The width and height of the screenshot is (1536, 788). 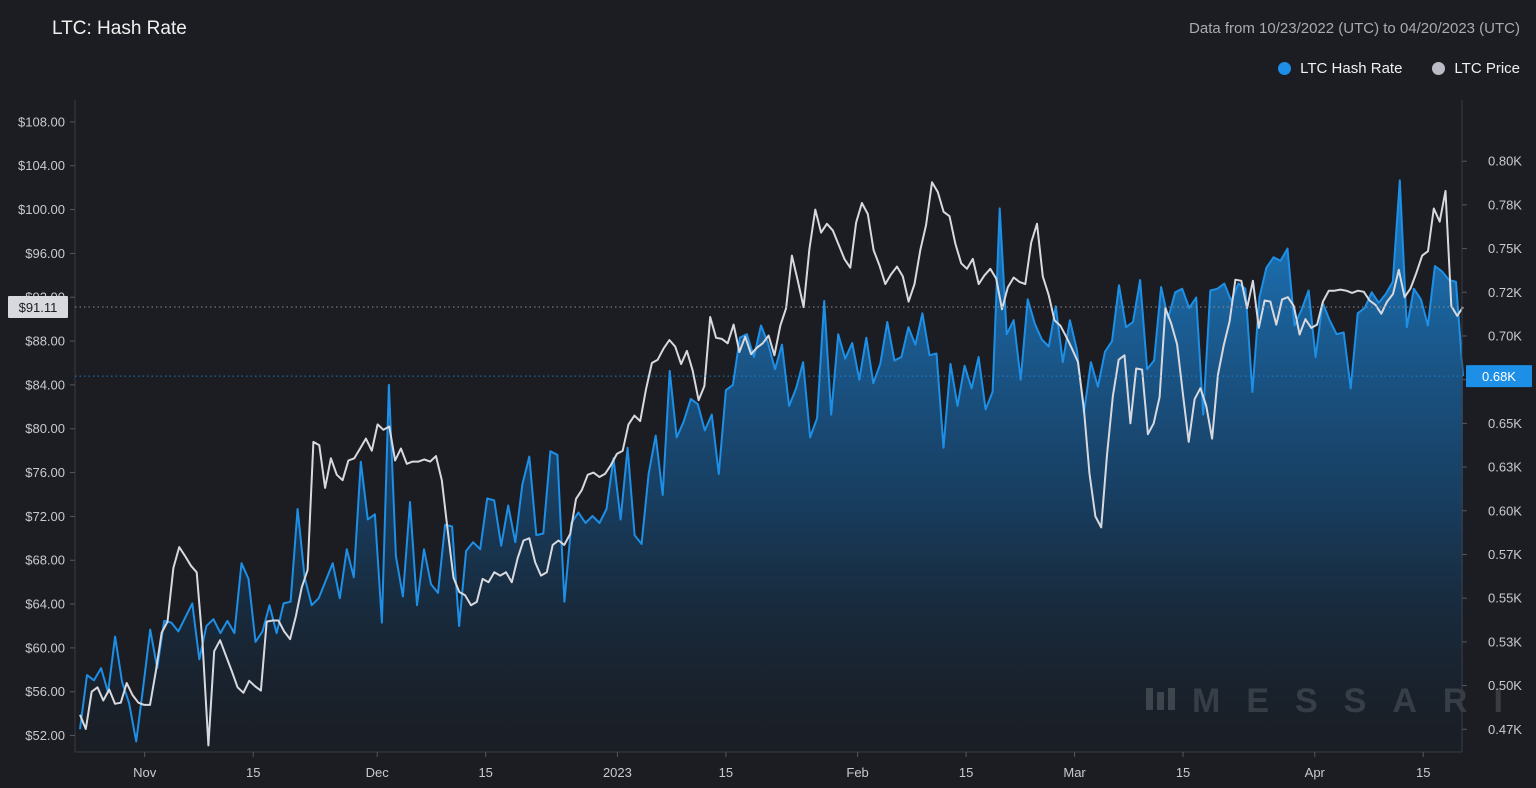 I want to click on current-value-markers: $91.11 0.68K, so click(x=770, y=341).